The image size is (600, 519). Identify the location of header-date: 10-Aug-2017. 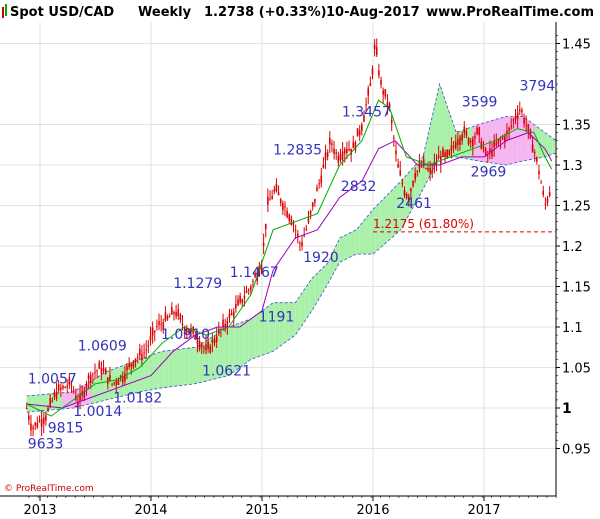
(373, 12).